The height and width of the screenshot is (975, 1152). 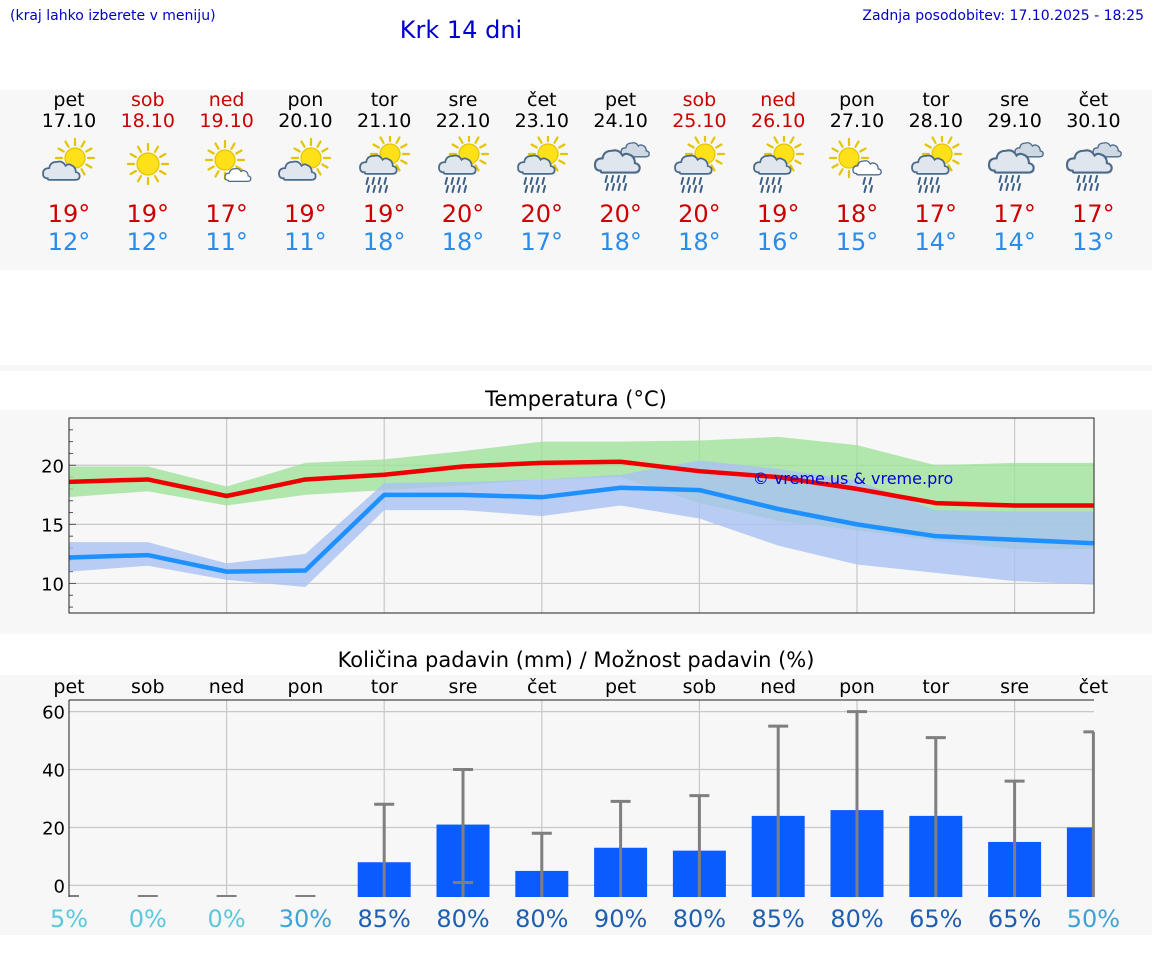 What do you see at coordinates (52, 584) in the screenshot?
I see `y-tick-label: 10` at bounding box center [52, 584].